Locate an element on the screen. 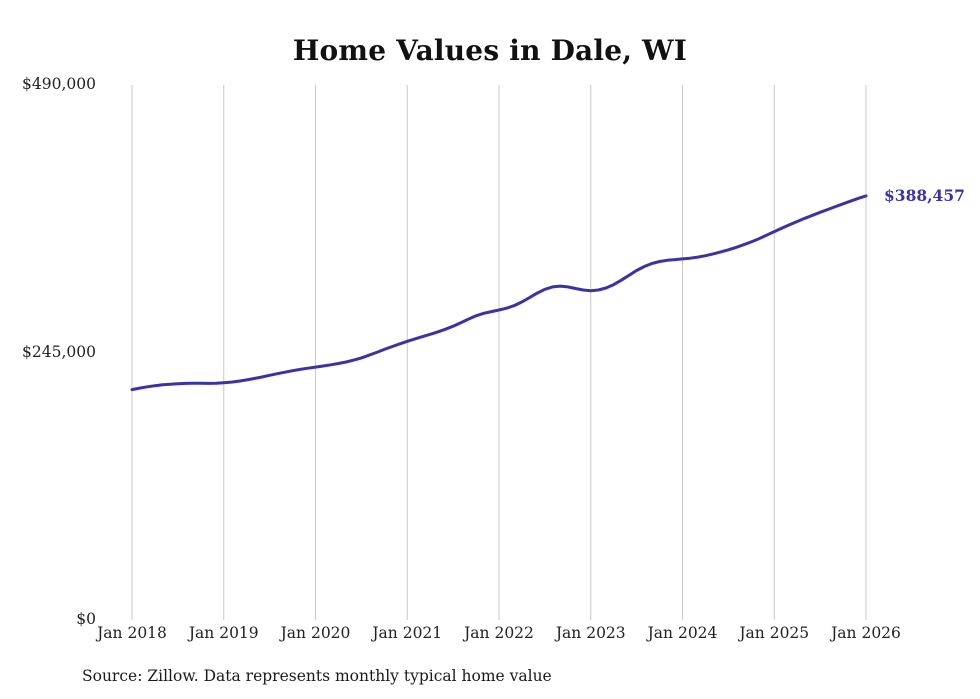  final-value-label: $388,457 is located at coordinates (924, 195).